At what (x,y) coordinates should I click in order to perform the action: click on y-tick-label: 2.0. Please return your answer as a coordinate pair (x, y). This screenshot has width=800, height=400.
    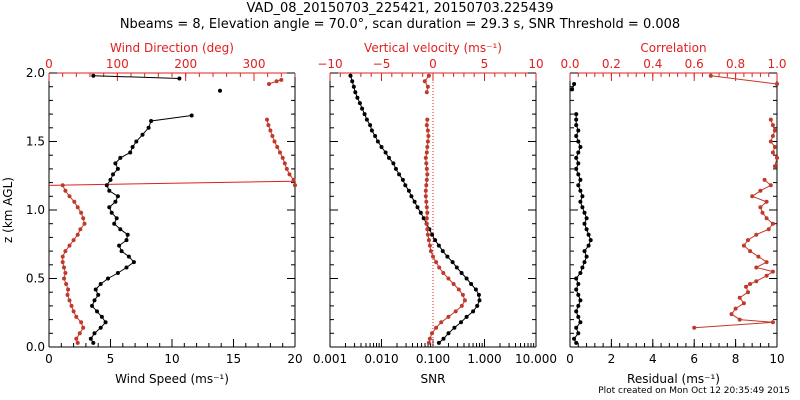
    Looking at the image, I should click on (35, 73).